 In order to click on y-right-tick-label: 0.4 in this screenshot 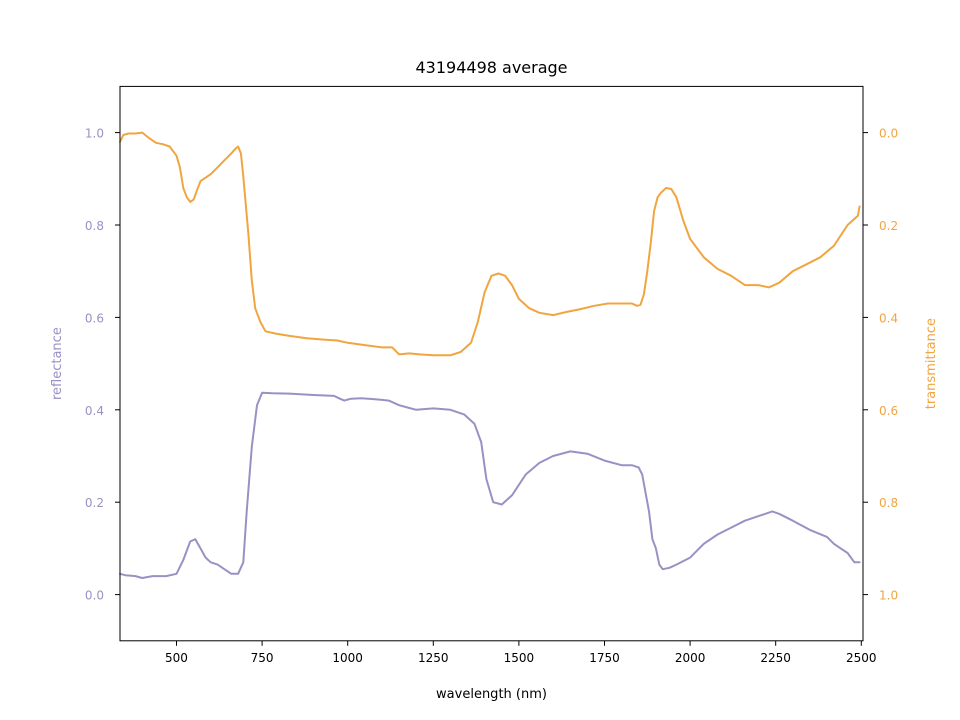, I will do `click(888, 318)`.